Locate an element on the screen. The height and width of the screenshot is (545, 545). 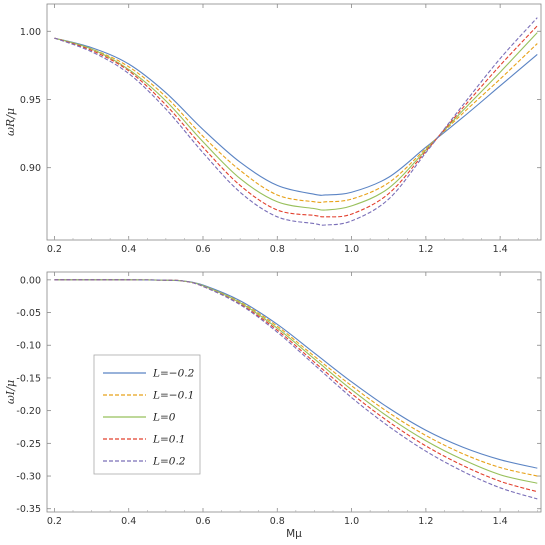
bottom-x-tick-label: 0.6 is located at coordinates (202, 521).